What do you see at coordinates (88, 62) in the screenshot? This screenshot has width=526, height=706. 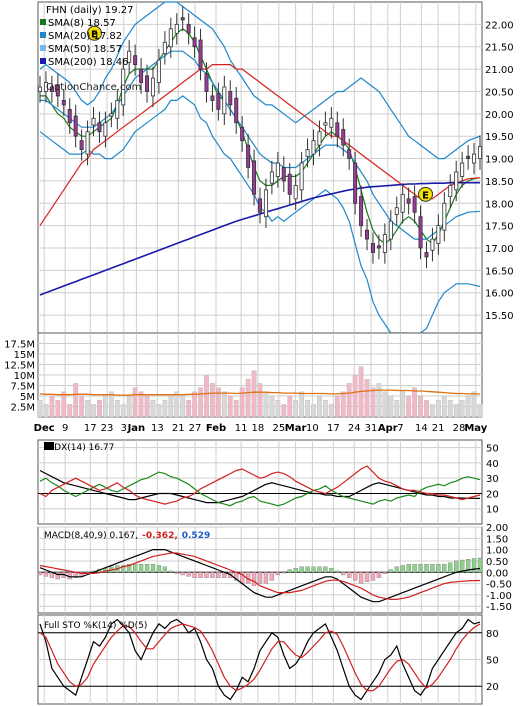 I see `legend-entry: SMA(200) 18.46` at bounding box center [88, 62].